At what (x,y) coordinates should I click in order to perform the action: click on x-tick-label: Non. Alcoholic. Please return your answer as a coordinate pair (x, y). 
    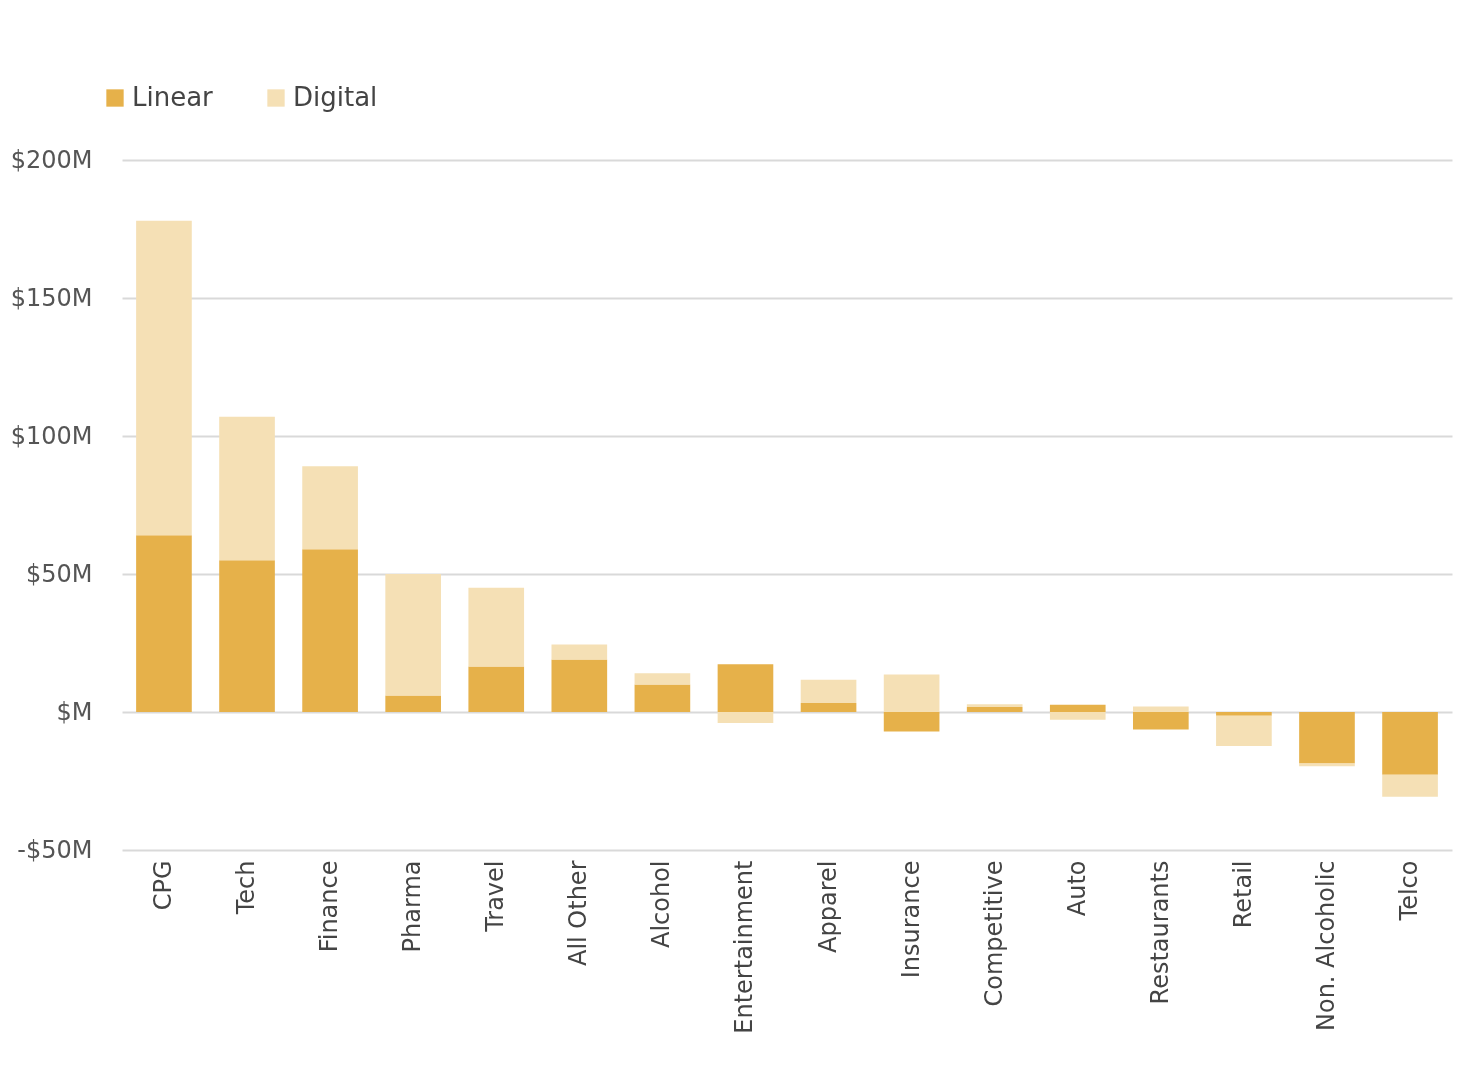
    Looking at the image, I should click on (1325, 945).